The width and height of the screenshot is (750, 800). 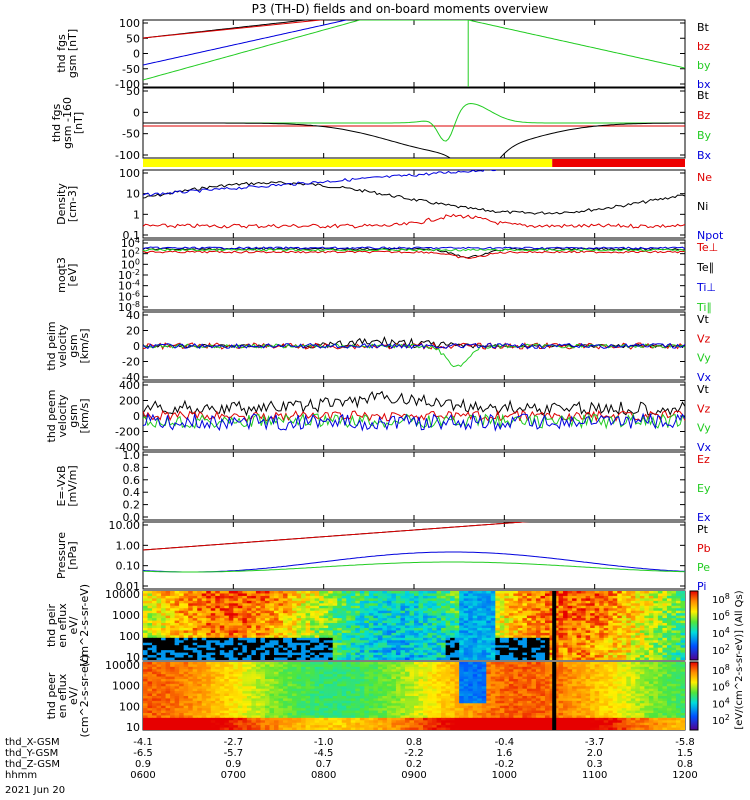 What do you see at coordinates (706, 287) in the screenshot?
I see `legend-Ti⊥: Ti⊥` at bounding box center [706, 287].